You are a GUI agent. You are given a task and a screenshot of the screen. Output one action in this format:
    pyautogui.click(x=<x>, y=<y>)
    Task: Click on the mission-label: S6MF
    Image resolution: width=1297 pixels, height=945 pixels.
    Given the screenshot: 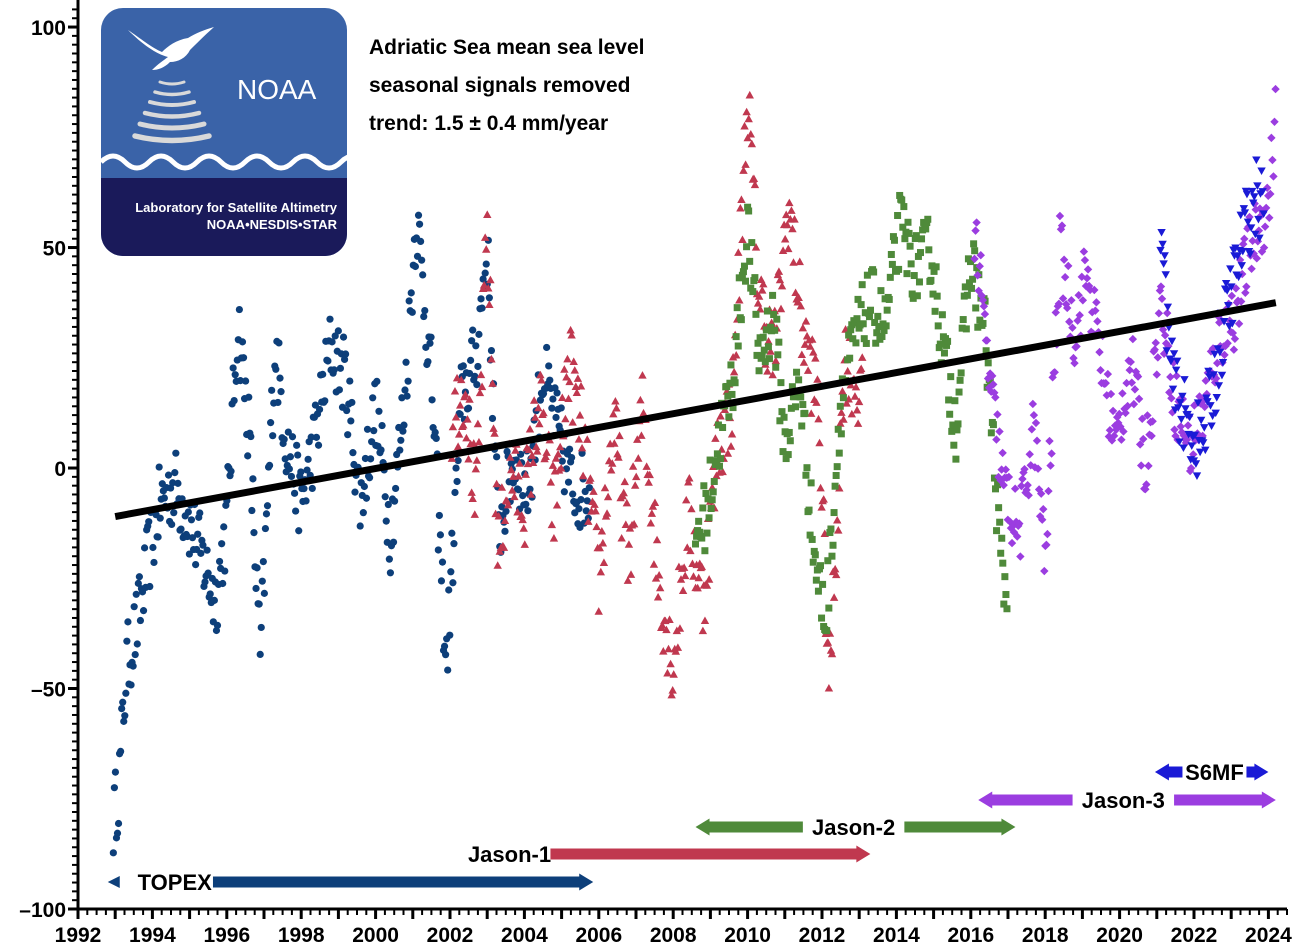 What is the action you would take?
    pyautogui.click(x=1214, y=772)
    